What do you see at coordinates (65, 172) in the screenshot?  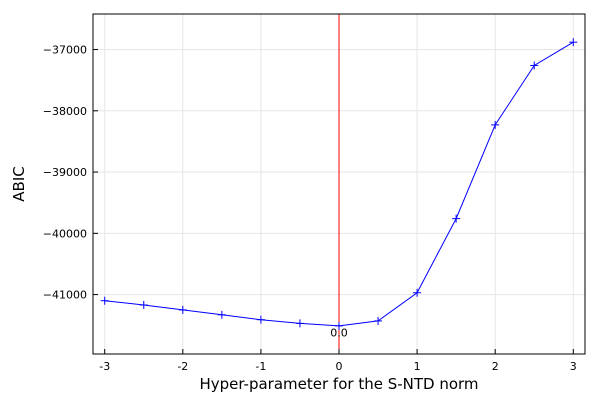 I see `y-tick-label: −39000` at bounding box center [65, 172].